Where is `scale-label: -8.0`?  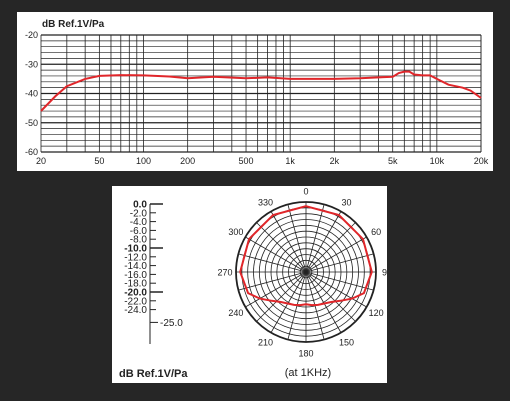
scale-label: -8.0 is located at coordinates (139, 240).